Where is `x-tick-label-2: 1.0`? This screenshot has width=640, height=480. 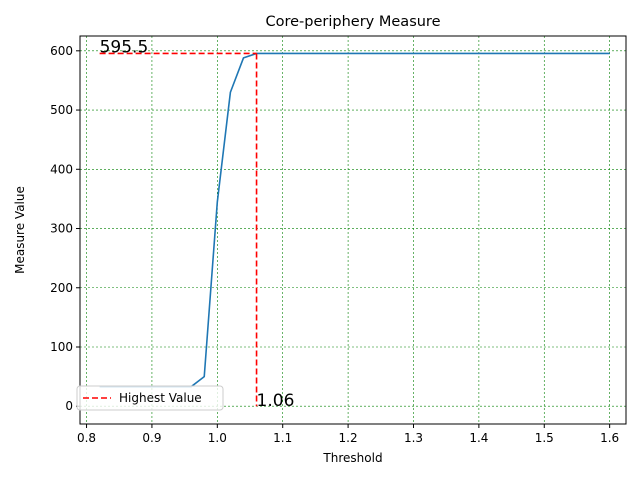 x-tick-label-2: 1.0 is located at coordinates (217, 438).